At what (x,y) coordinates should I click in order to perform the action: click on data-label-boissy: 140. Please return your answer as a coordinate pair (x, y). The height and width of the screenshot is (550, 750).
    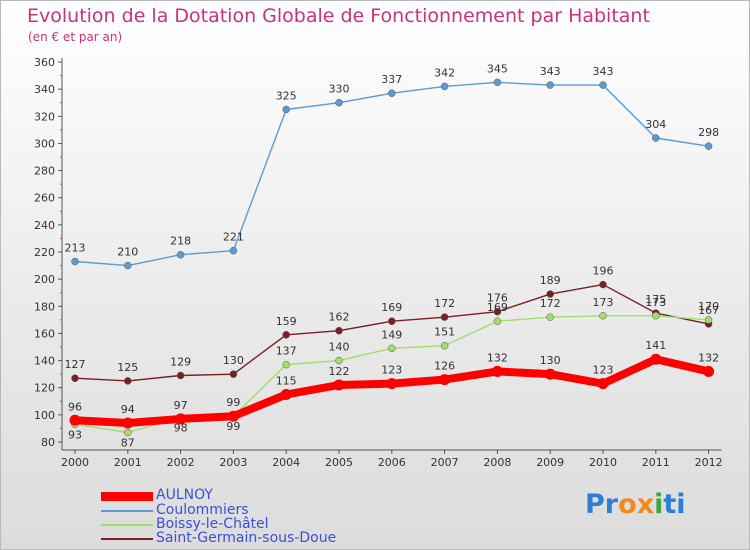
    Looking at the image, I should click on (339, 347).